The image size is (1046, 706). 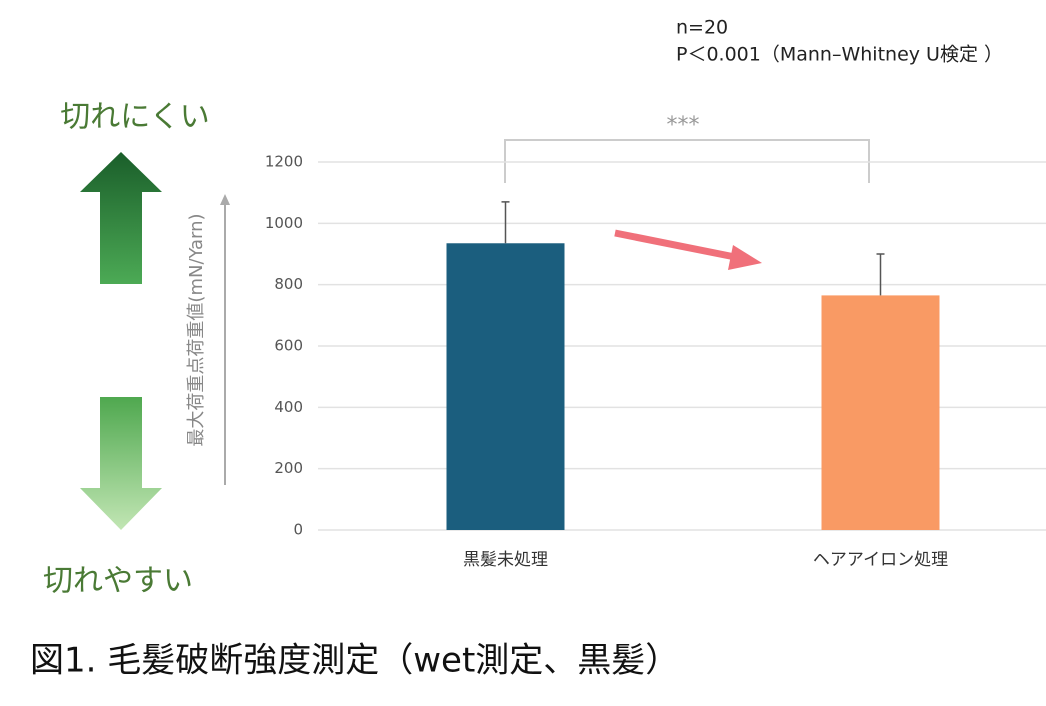 I want to click on strong-label: 切れにくい, so click(x=134, y=117).